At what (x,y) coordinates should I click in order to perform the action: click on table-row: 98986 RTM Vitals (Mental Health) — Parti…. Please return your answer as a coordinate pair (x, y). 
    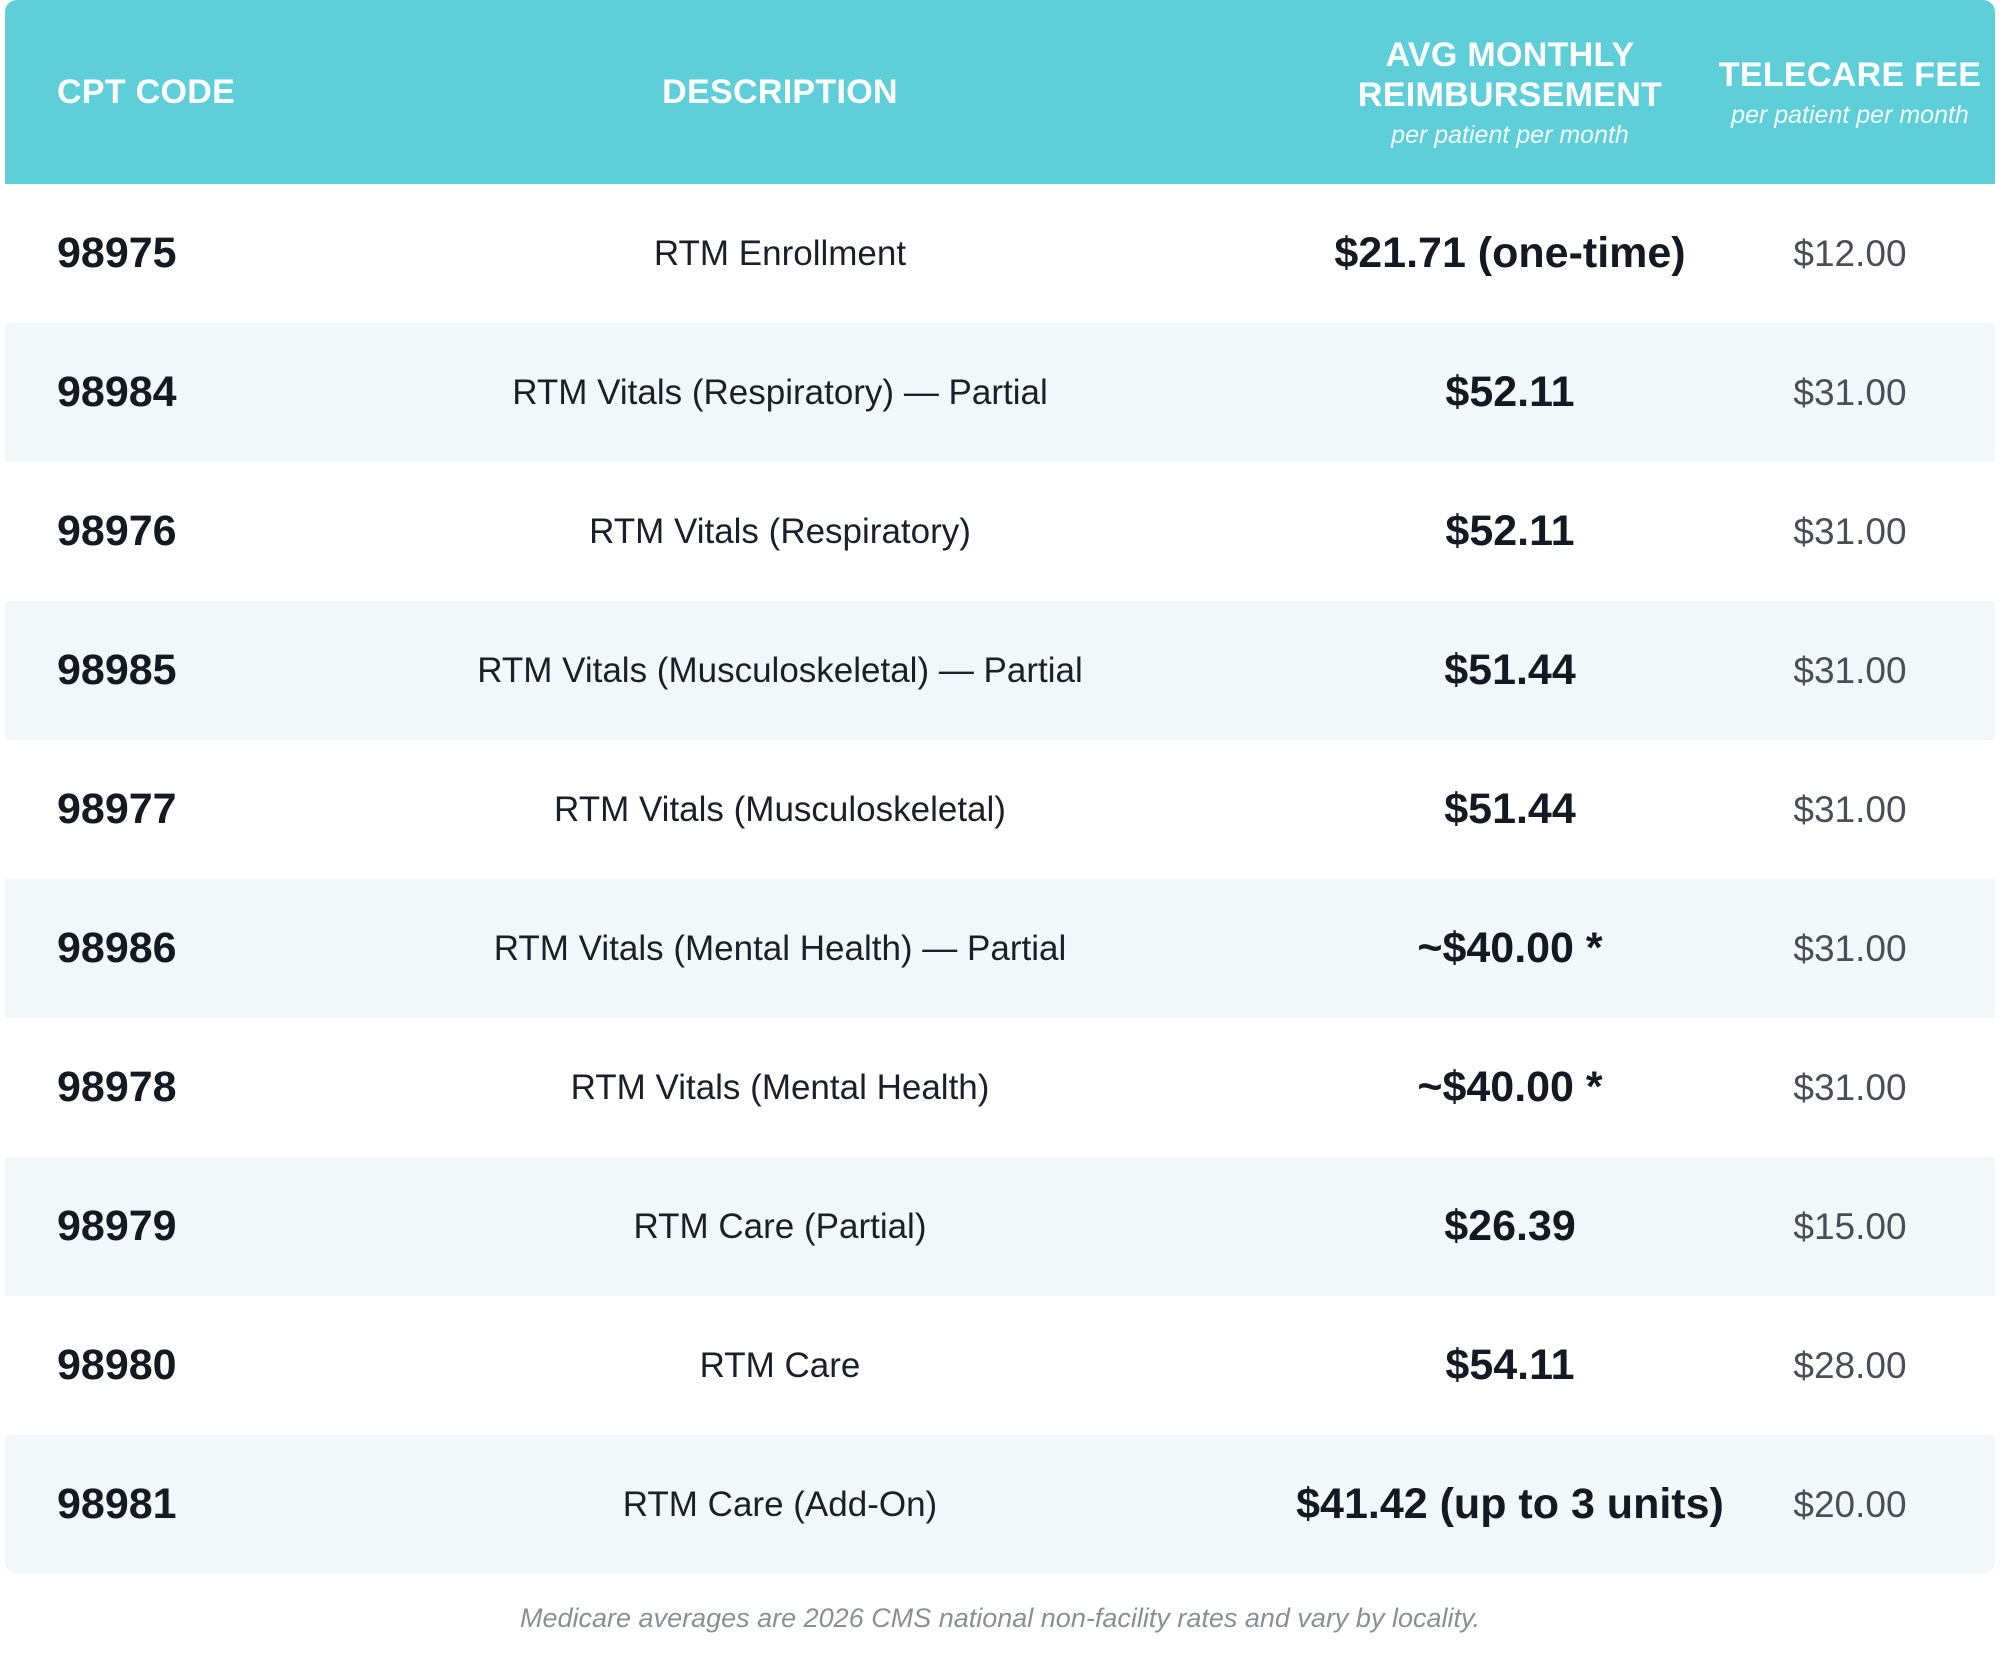
    Looking at the image, I should click on (1000, 948).